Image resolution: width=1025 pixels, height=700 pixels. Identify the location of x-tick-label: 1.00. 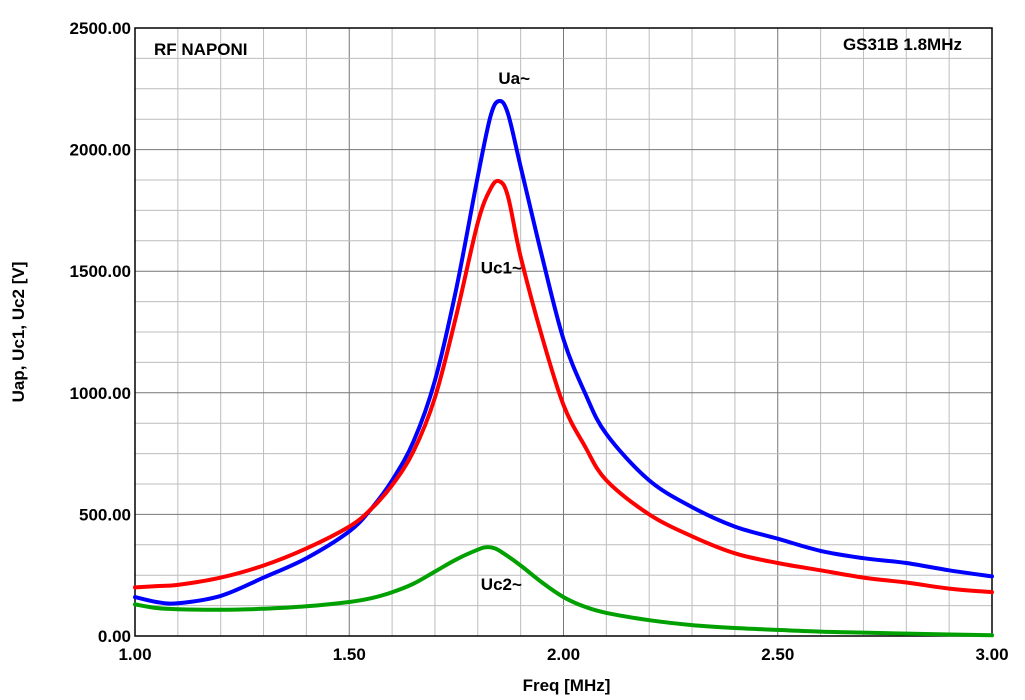
(134, 654).